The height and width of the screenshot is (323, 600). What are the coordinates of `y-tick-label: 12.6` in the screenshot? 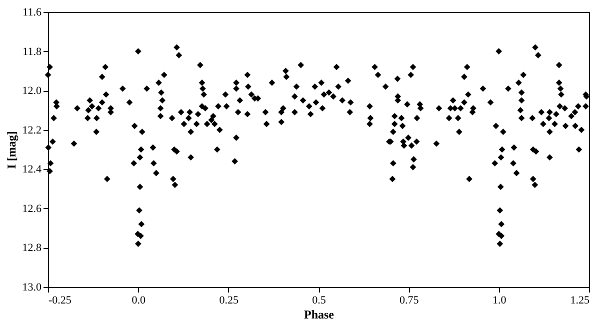 It's located at (32, 208).